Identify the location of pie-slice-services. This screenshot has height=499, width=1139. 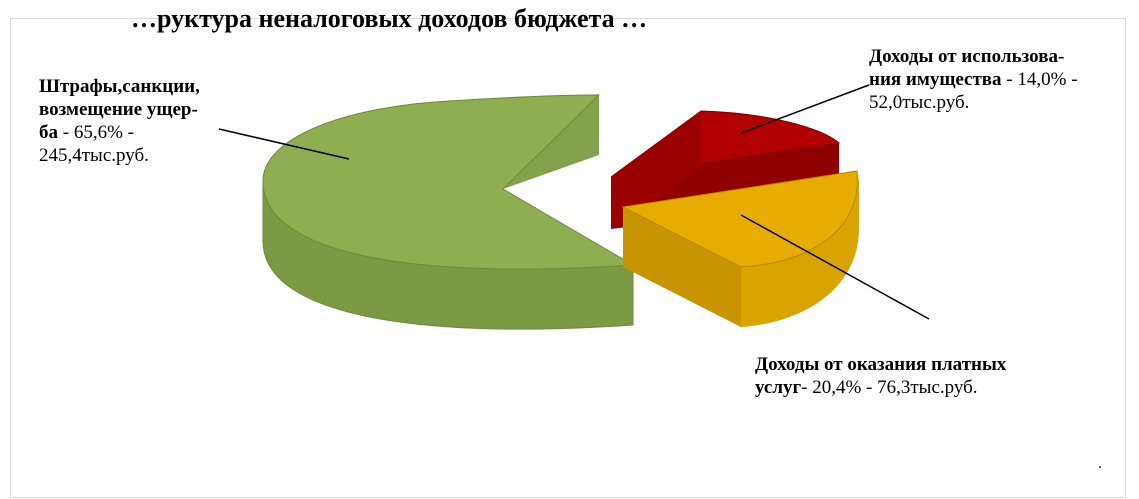
(740, 248).